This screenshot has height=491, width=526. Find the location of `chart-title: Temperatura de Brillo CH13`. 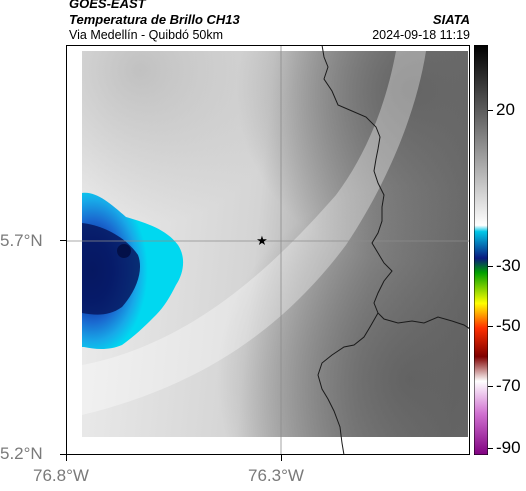

chart-title: Temperatura de Brillo CH13 is located at coordinates (154, 19).